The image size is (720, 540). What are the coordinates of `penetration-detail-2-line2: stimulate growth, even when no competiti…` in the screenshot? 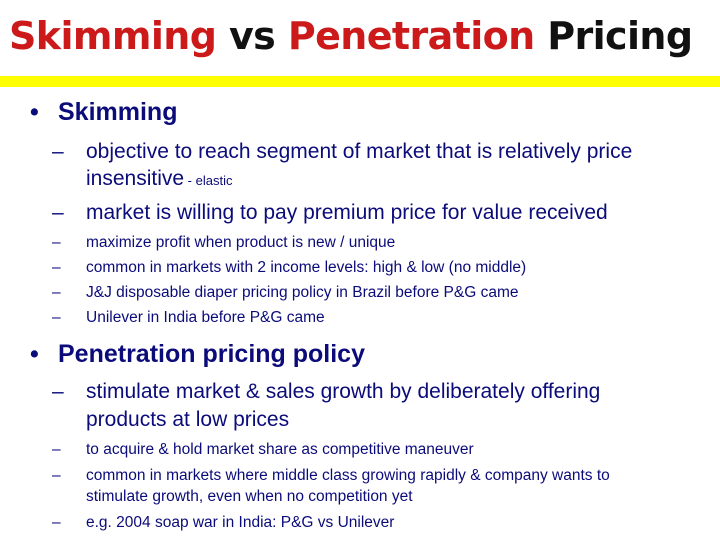 It's located at (249, 496).